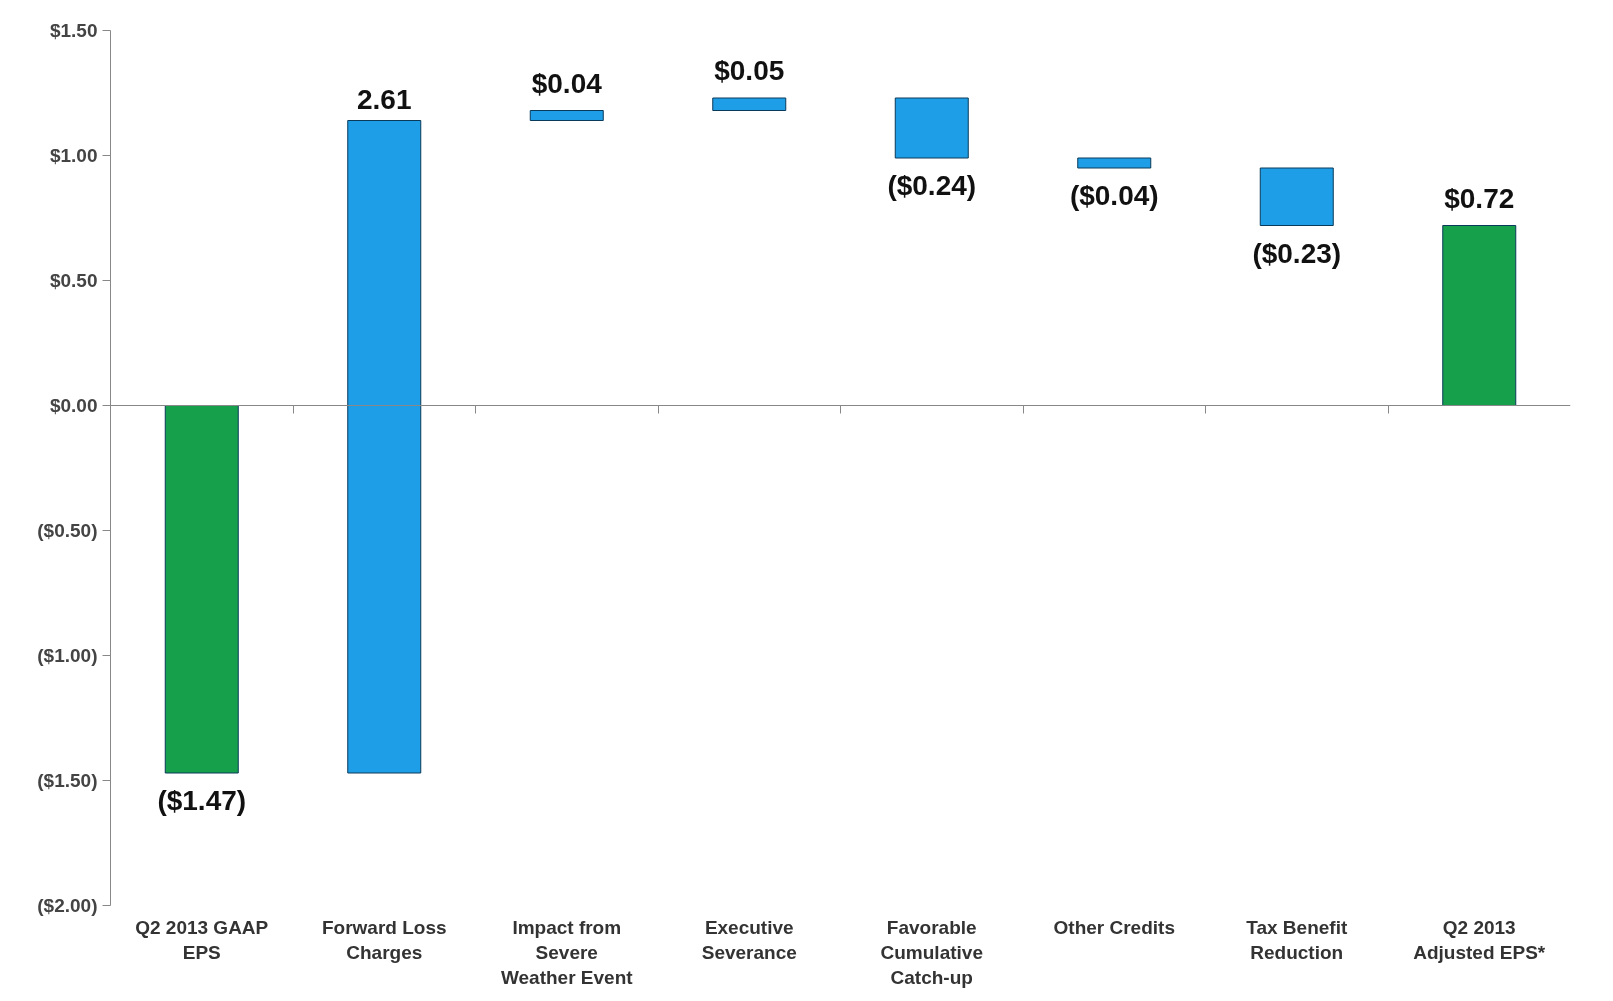 This screenshot has width=1613, height=1001. What do you see at coordinates (202, 939) in the screenshot?
I see `x-tick-label: Q2 2013 GAAP EPS` at bounding box center [202, 939].